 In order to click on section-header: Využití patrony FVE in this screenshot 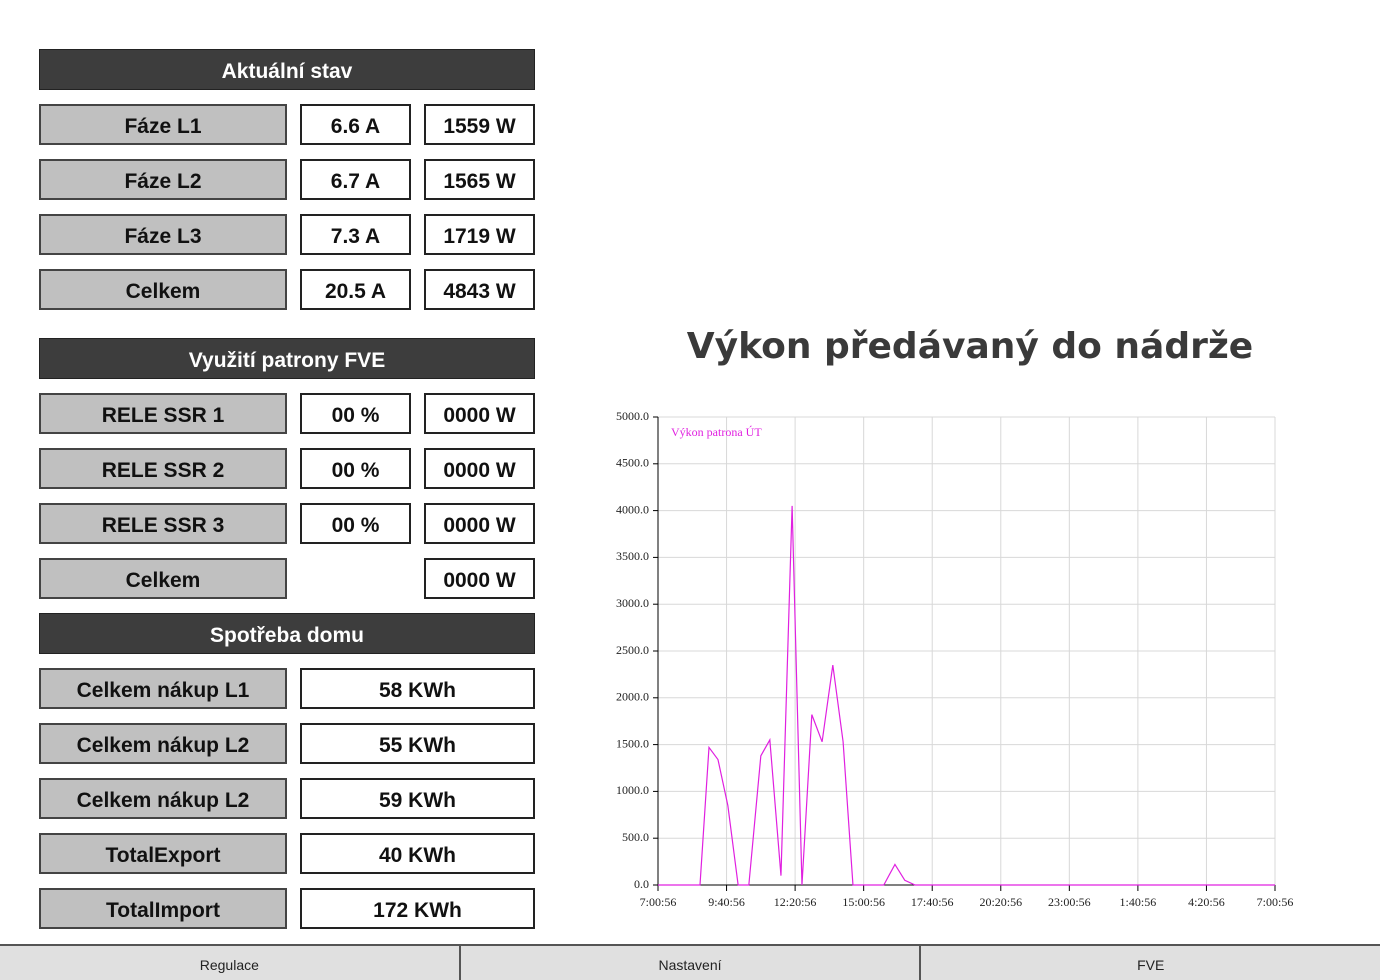, I will do `click(287, 358)`.